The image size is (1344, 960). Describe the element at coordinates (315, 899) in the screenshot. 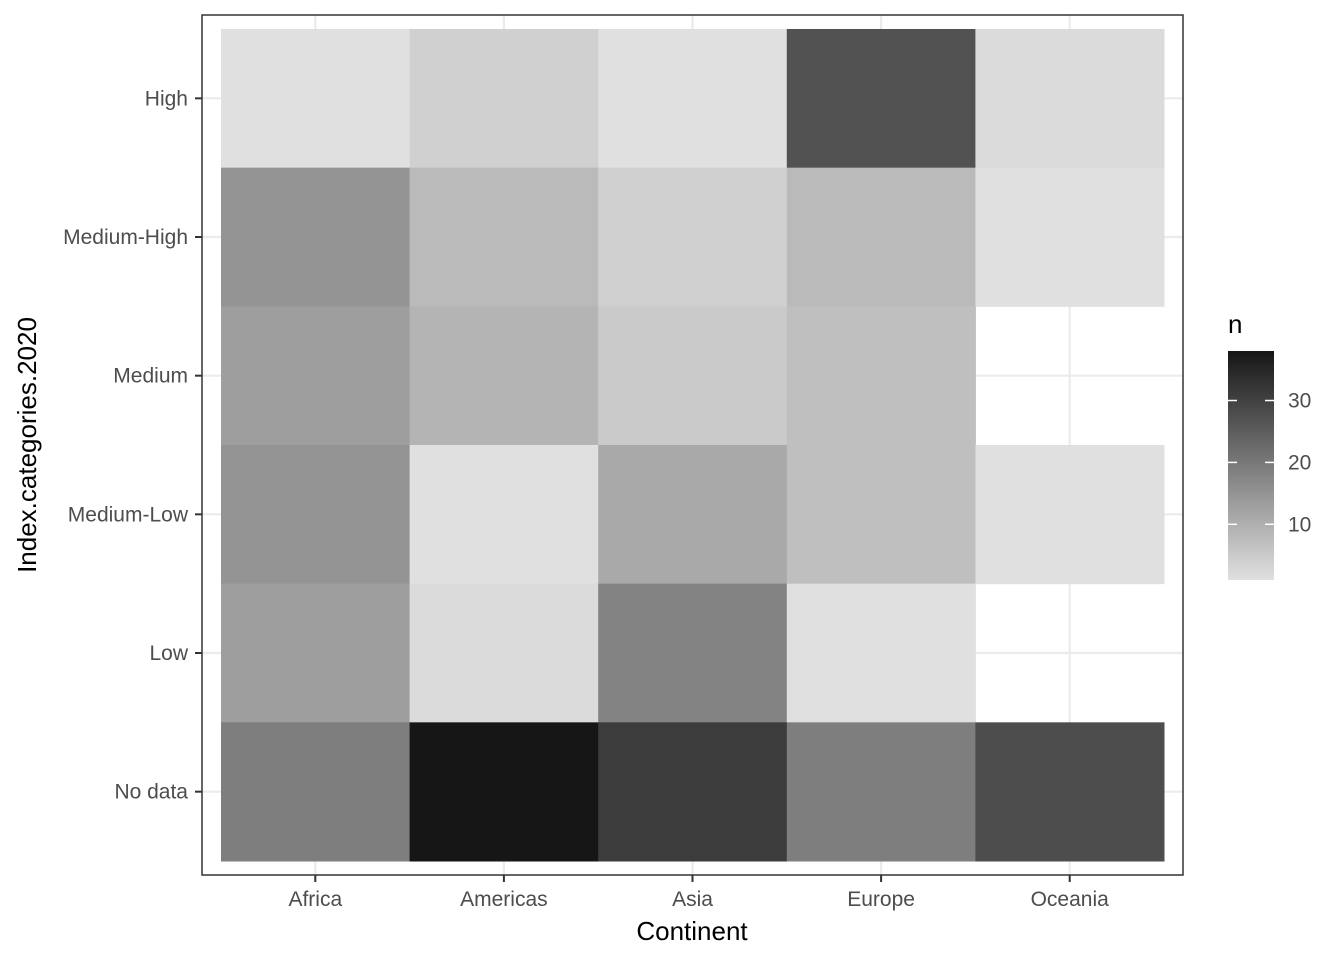

I see `x-tick-label: Africa` at that location.